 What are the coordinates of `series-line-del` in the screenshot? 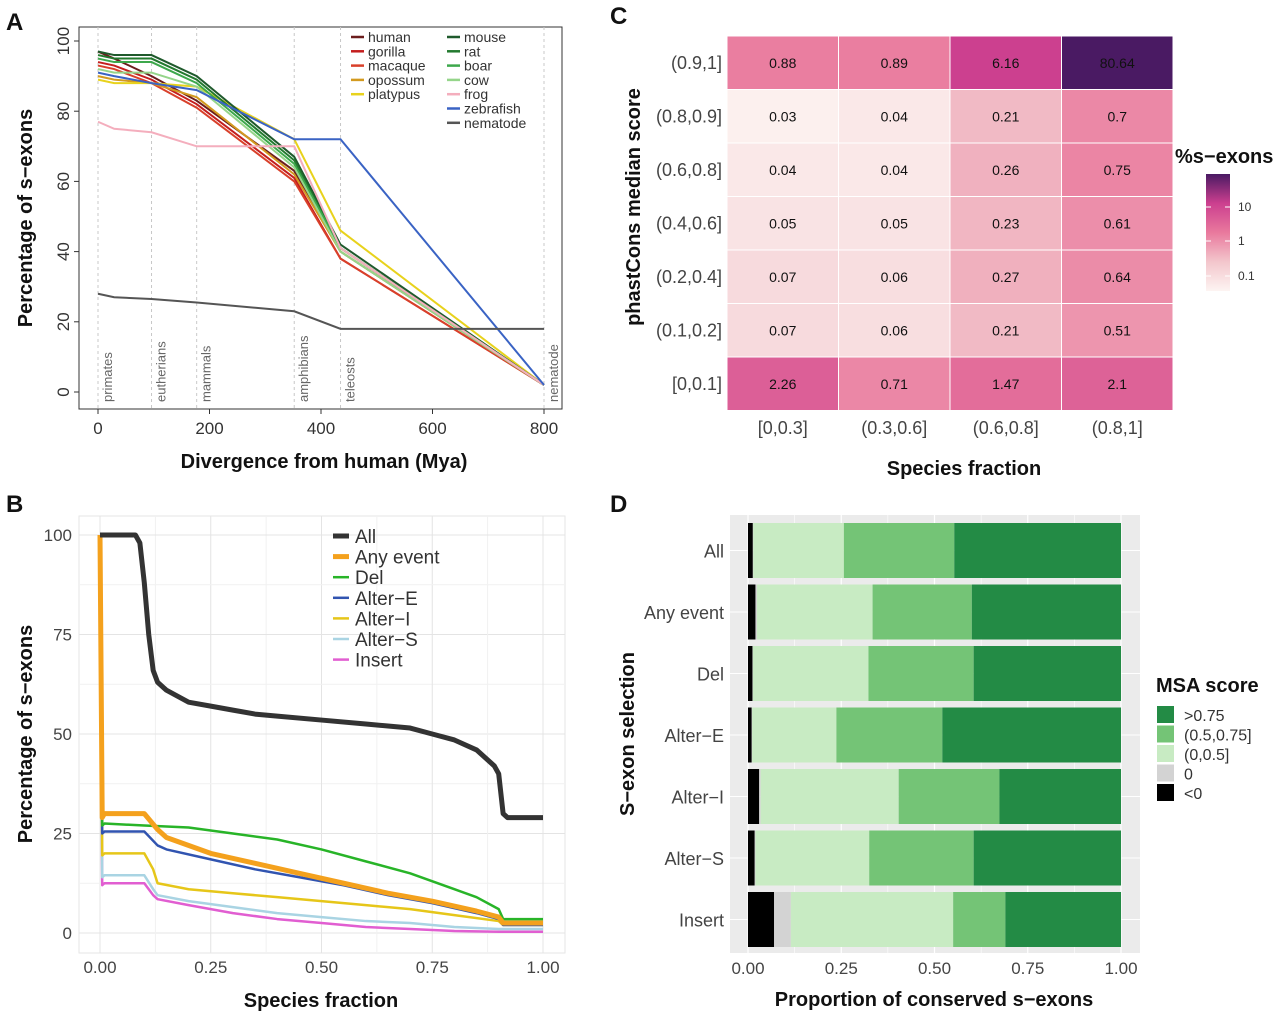 It's located at (320, 727).